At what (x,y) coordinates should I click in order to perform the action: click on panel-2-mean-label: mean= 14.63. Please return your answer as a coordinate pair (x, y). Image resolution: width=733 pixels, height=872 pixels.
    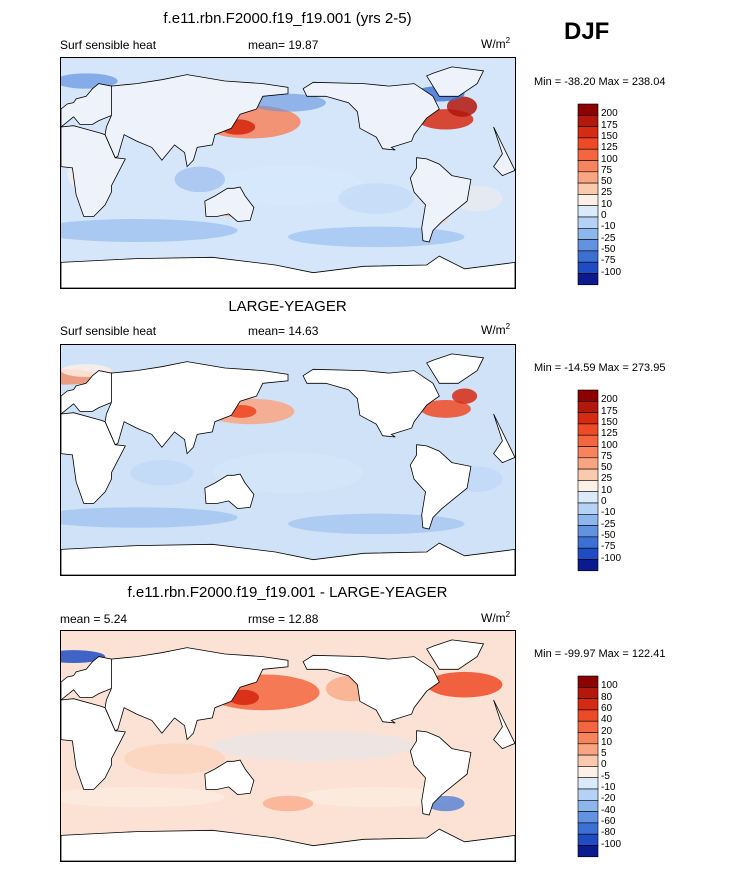
    Looking at the image, I should click on (283, 331).